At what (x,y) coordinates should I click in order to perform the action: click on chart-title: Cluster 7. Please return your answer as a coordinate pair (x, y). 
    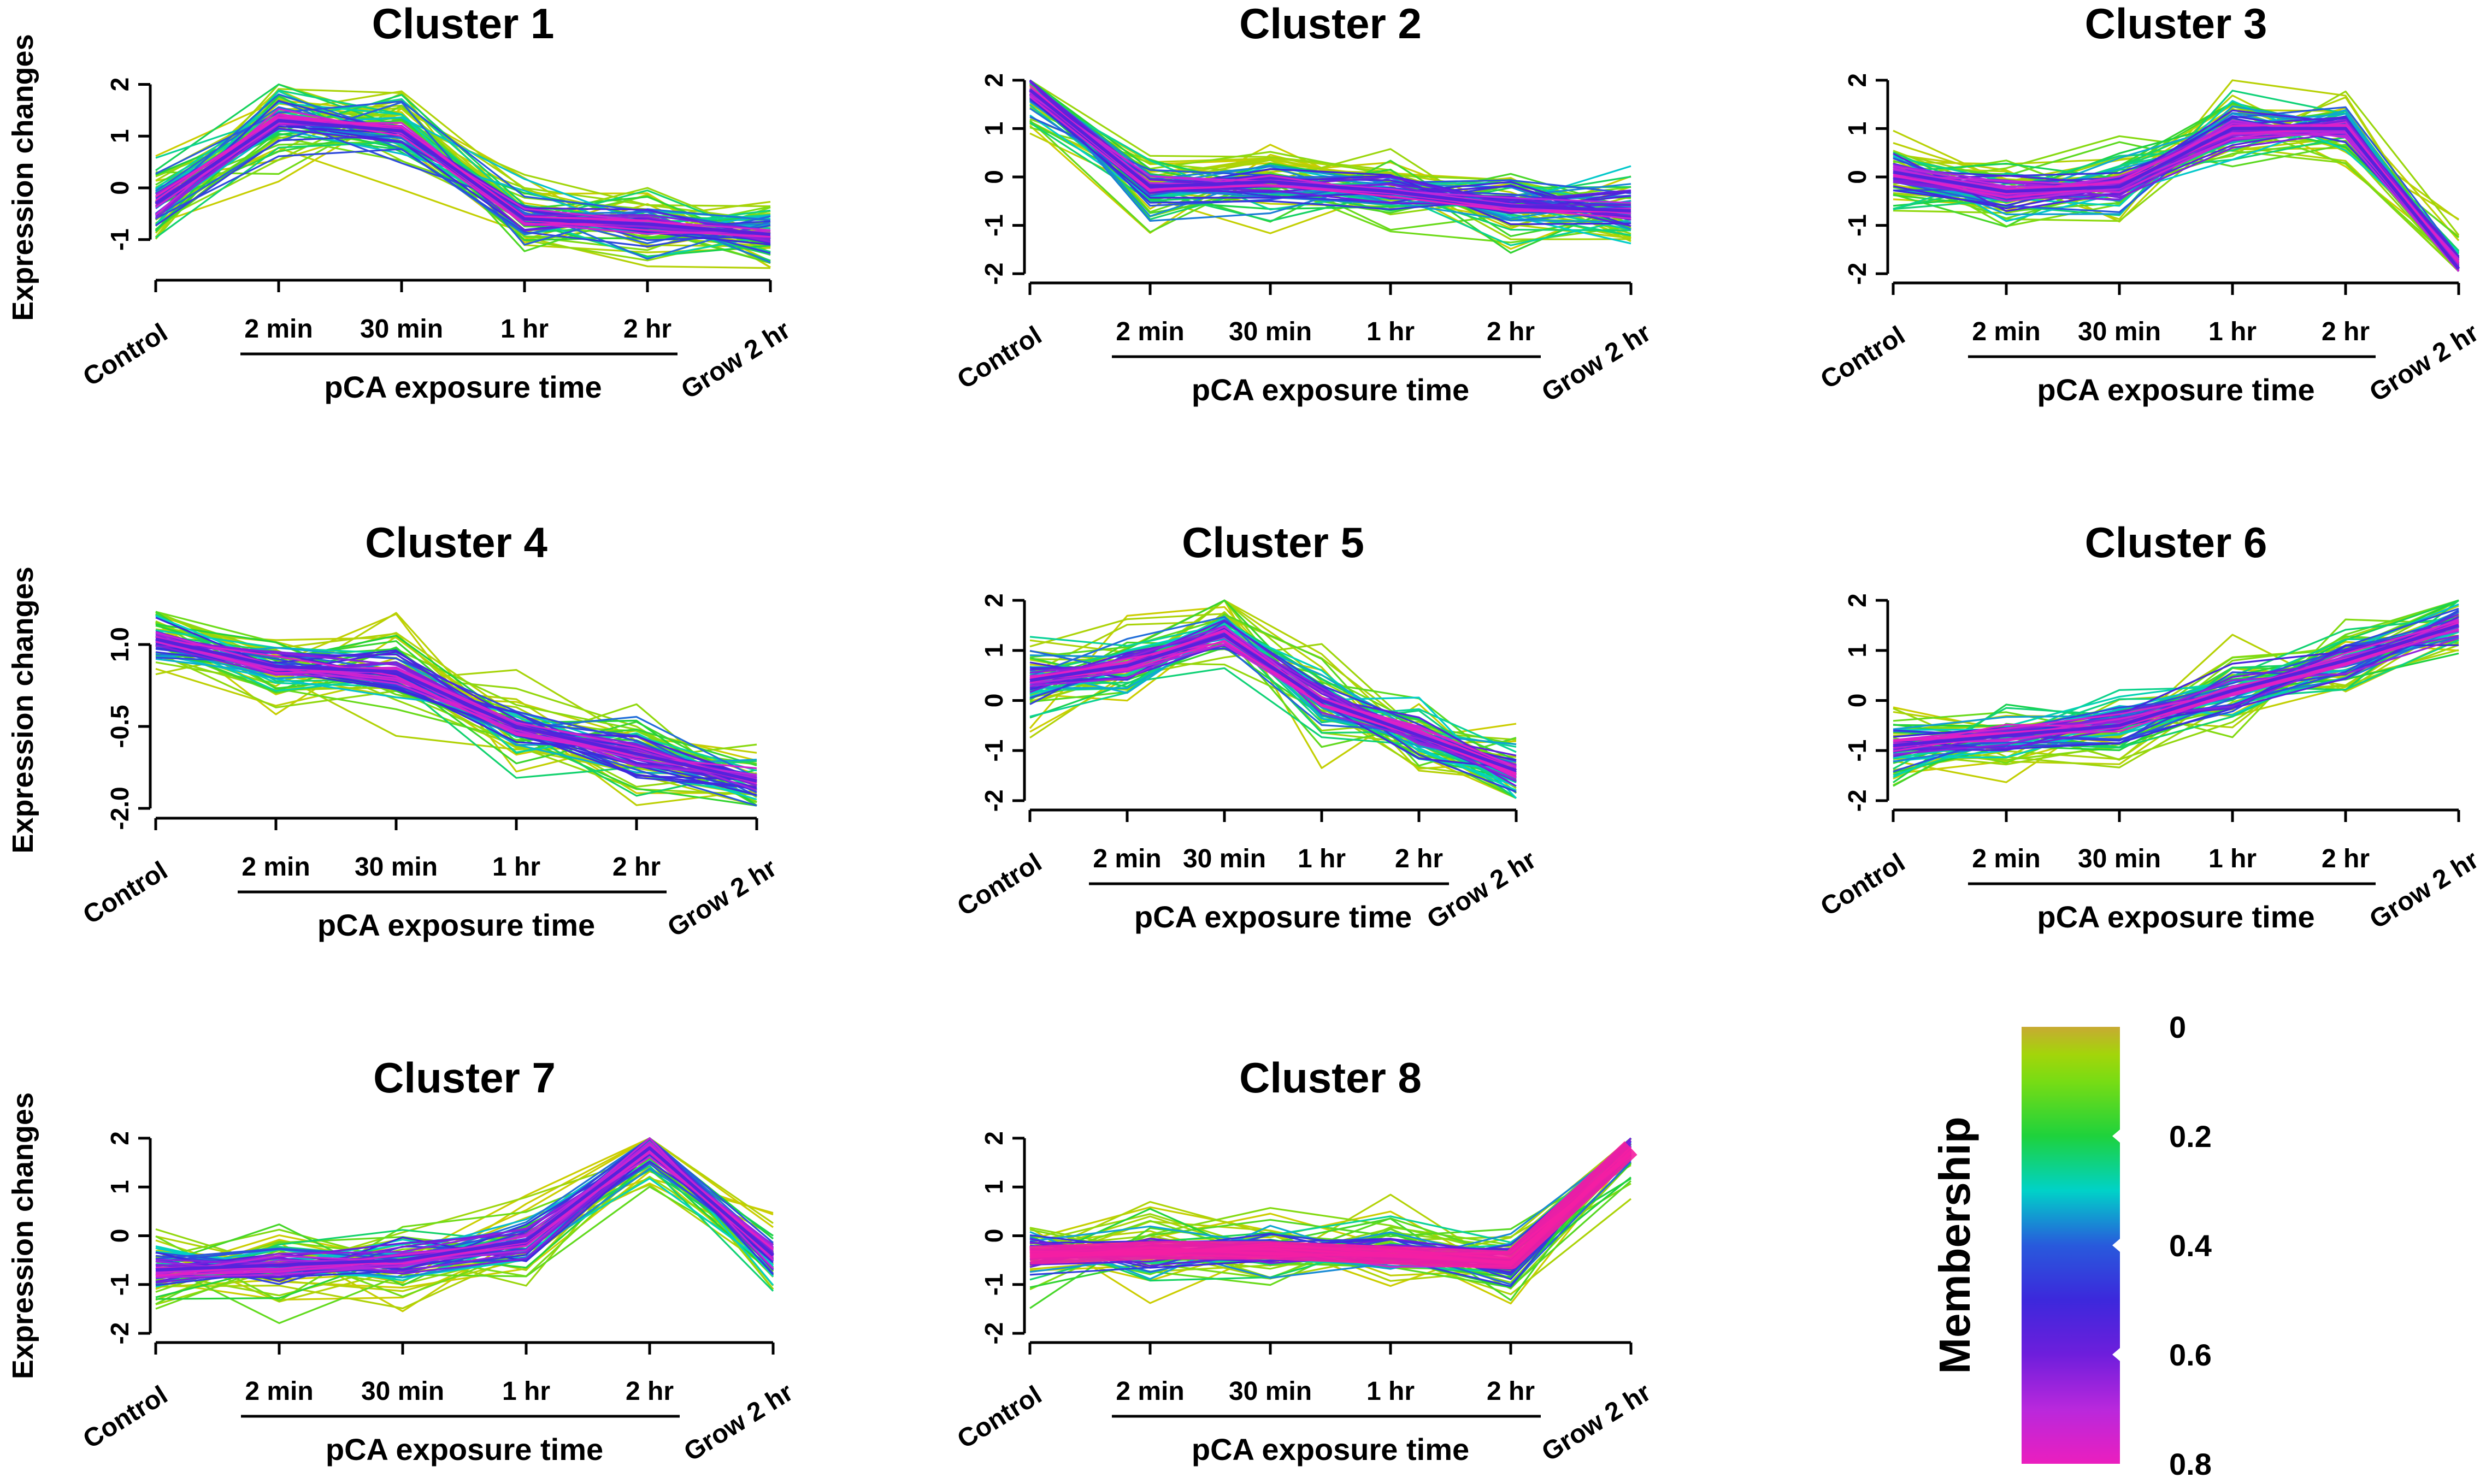
    Looking at the image, I should click on (464, 1078).